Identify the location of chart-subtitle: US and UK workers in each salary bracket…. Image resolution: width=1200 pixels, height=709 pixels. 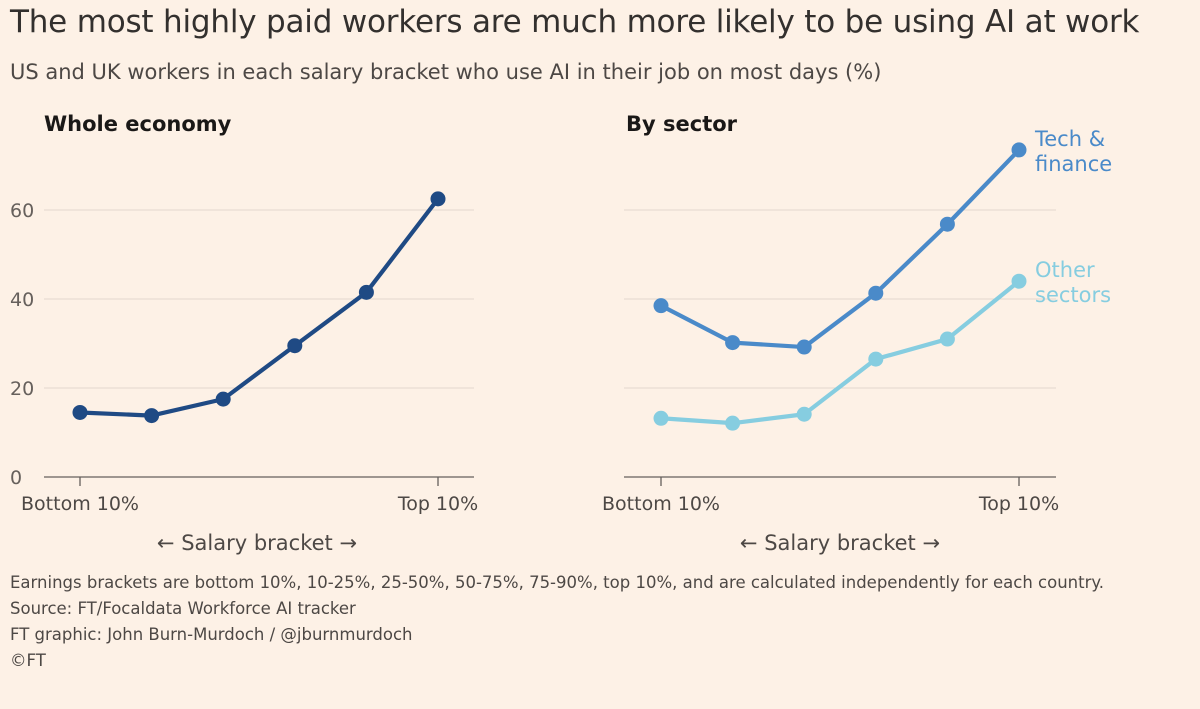
(446, 72).